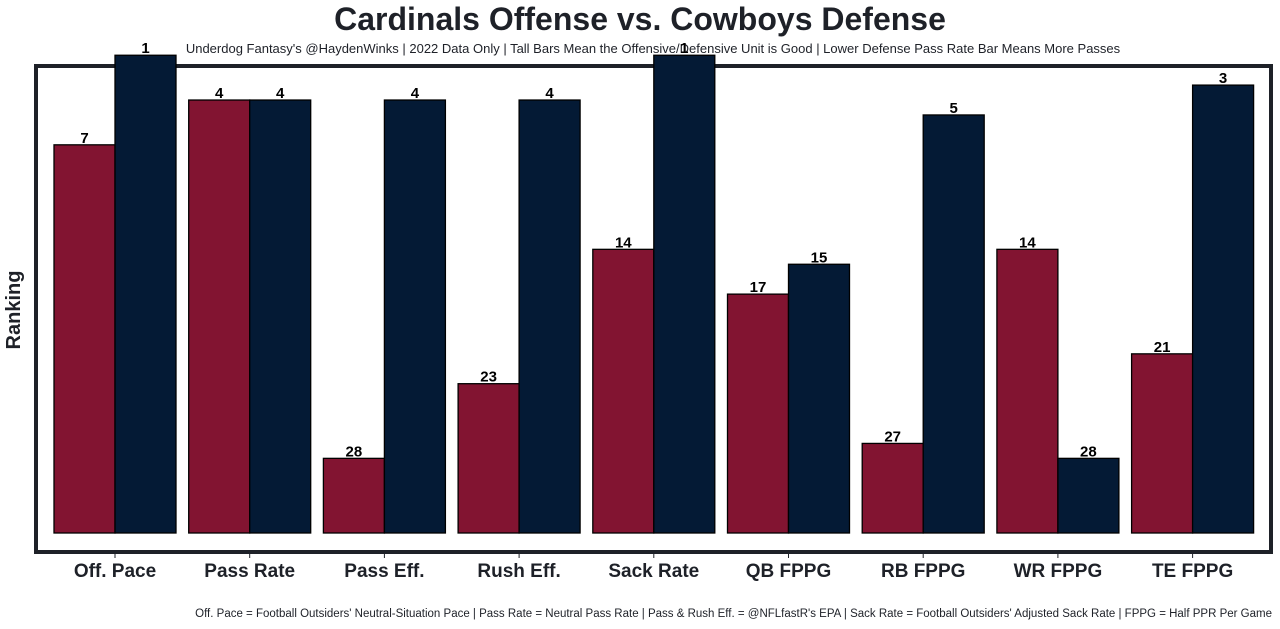  I want to click on data-label-defense-2: 4, so click(415, 93).